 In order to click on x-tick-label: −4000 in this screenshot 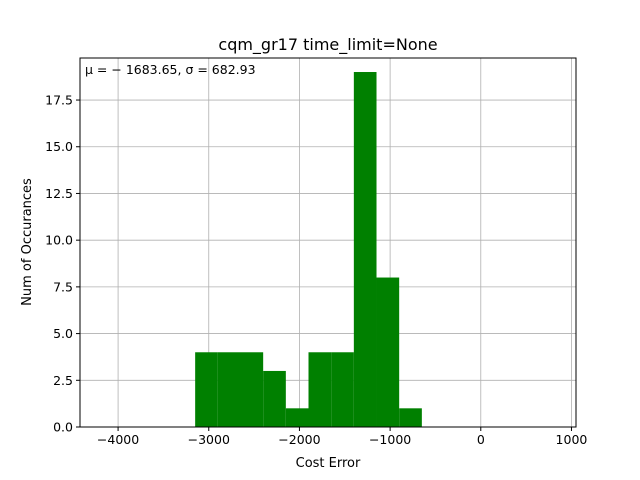, I will do `click(118, 439)`.